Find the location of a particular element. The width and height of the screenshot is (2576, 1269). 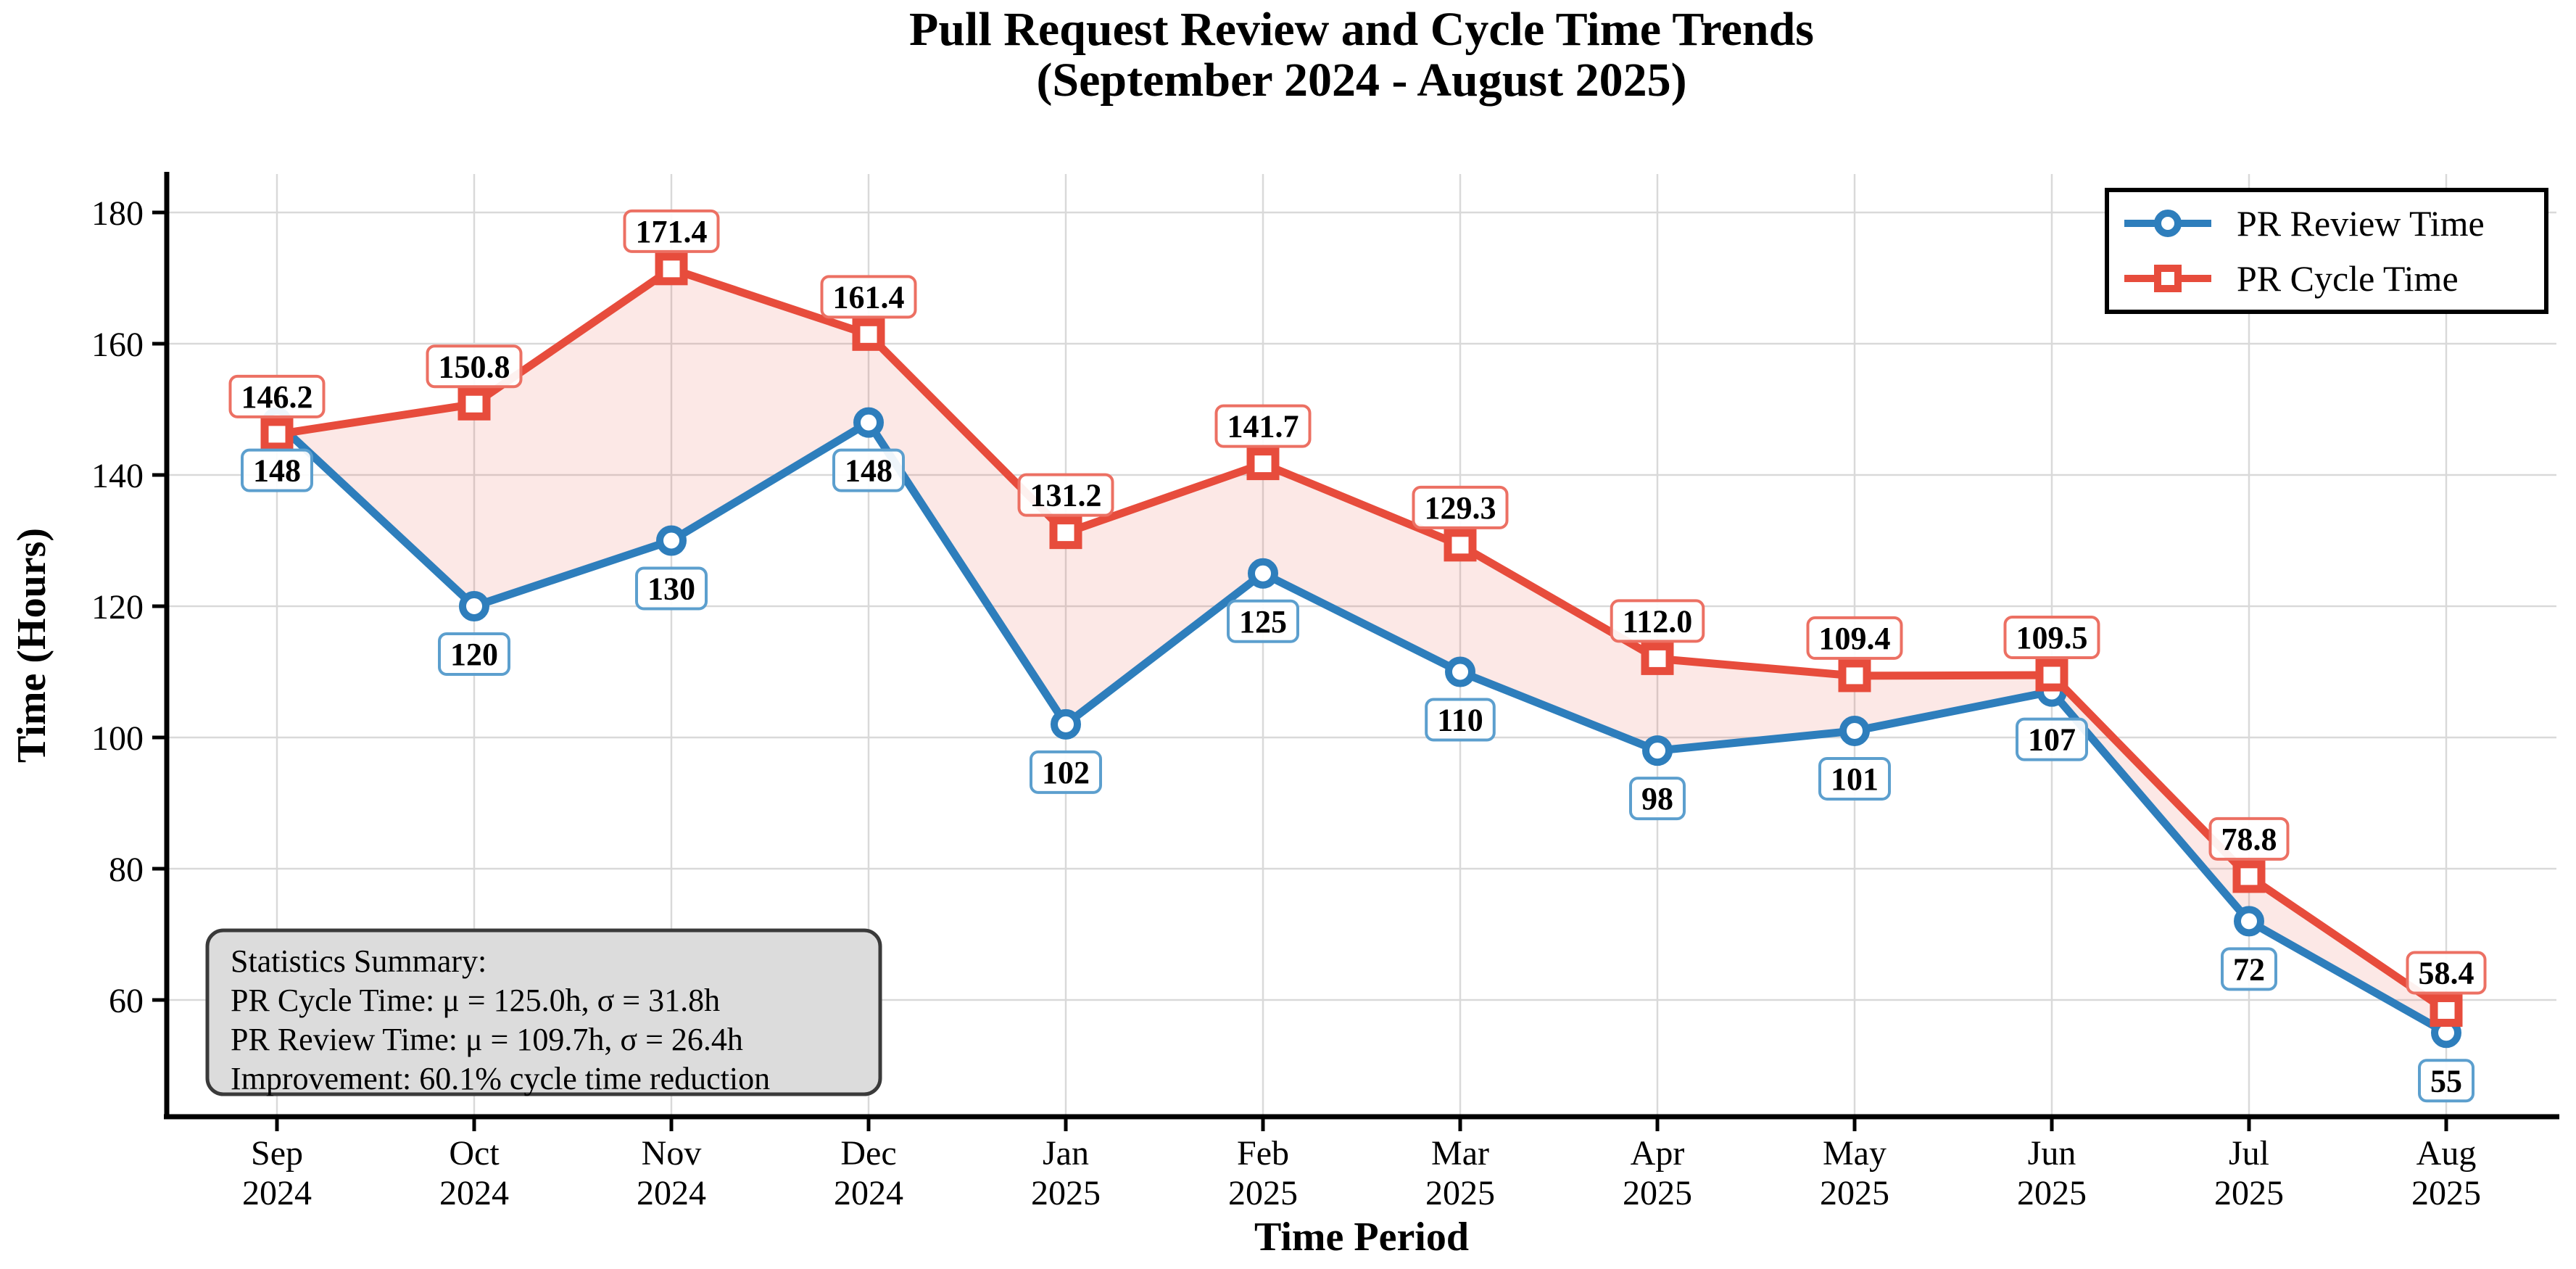

data-label-text: 146.2 is located at coordinates (277, 397).